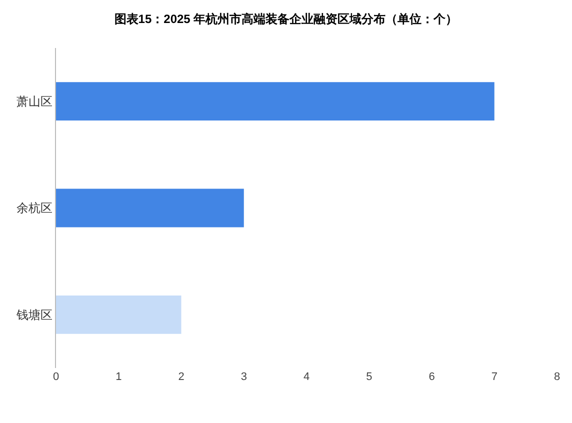 This screenshot has height=423, width=572. What do you see at coordinates (306, 377) in the screenshot?
I see `x-tick-label: 4` at bounding box center [306, 377].